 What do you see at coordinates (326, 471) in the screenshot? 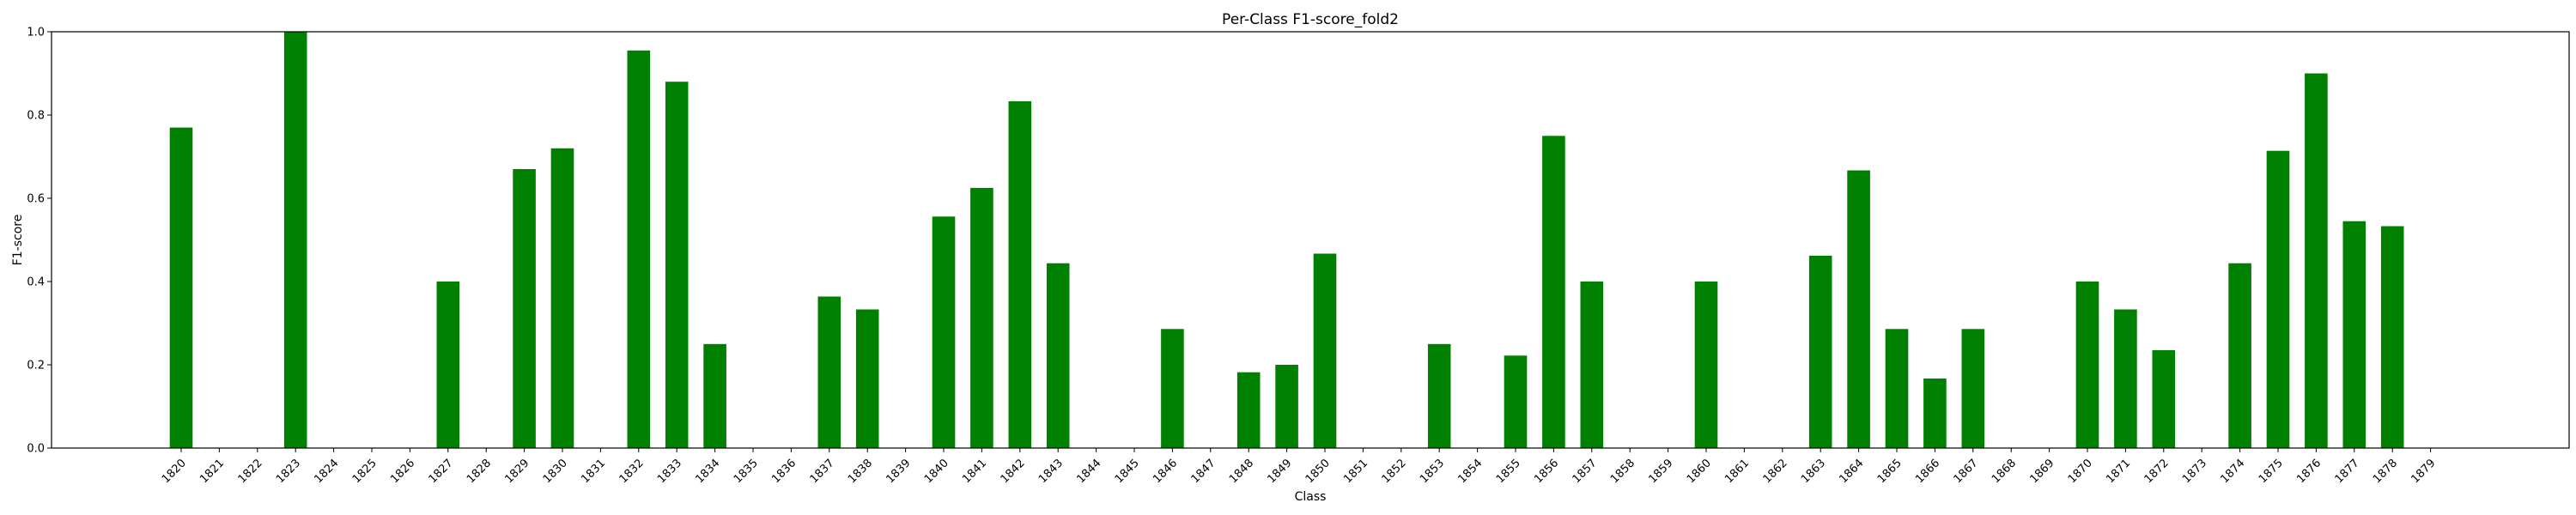
I see `x-tick-label: 1824` at bounding box center [326, 471].